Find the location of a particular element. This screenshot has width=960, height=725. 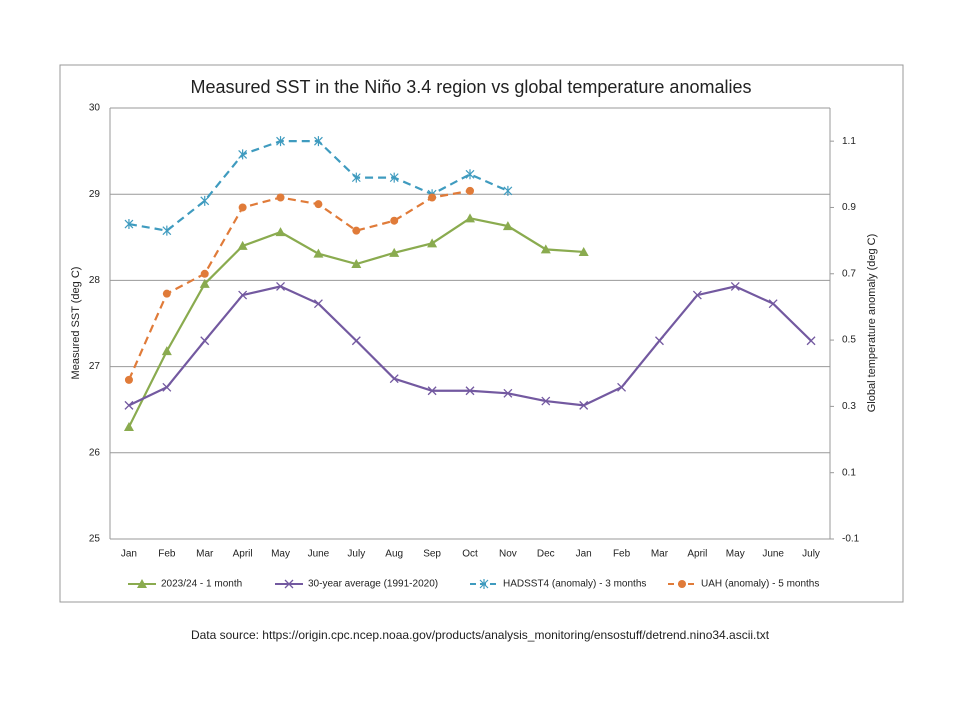

y-tick-label: 27 is located at coordinates (95, 366).